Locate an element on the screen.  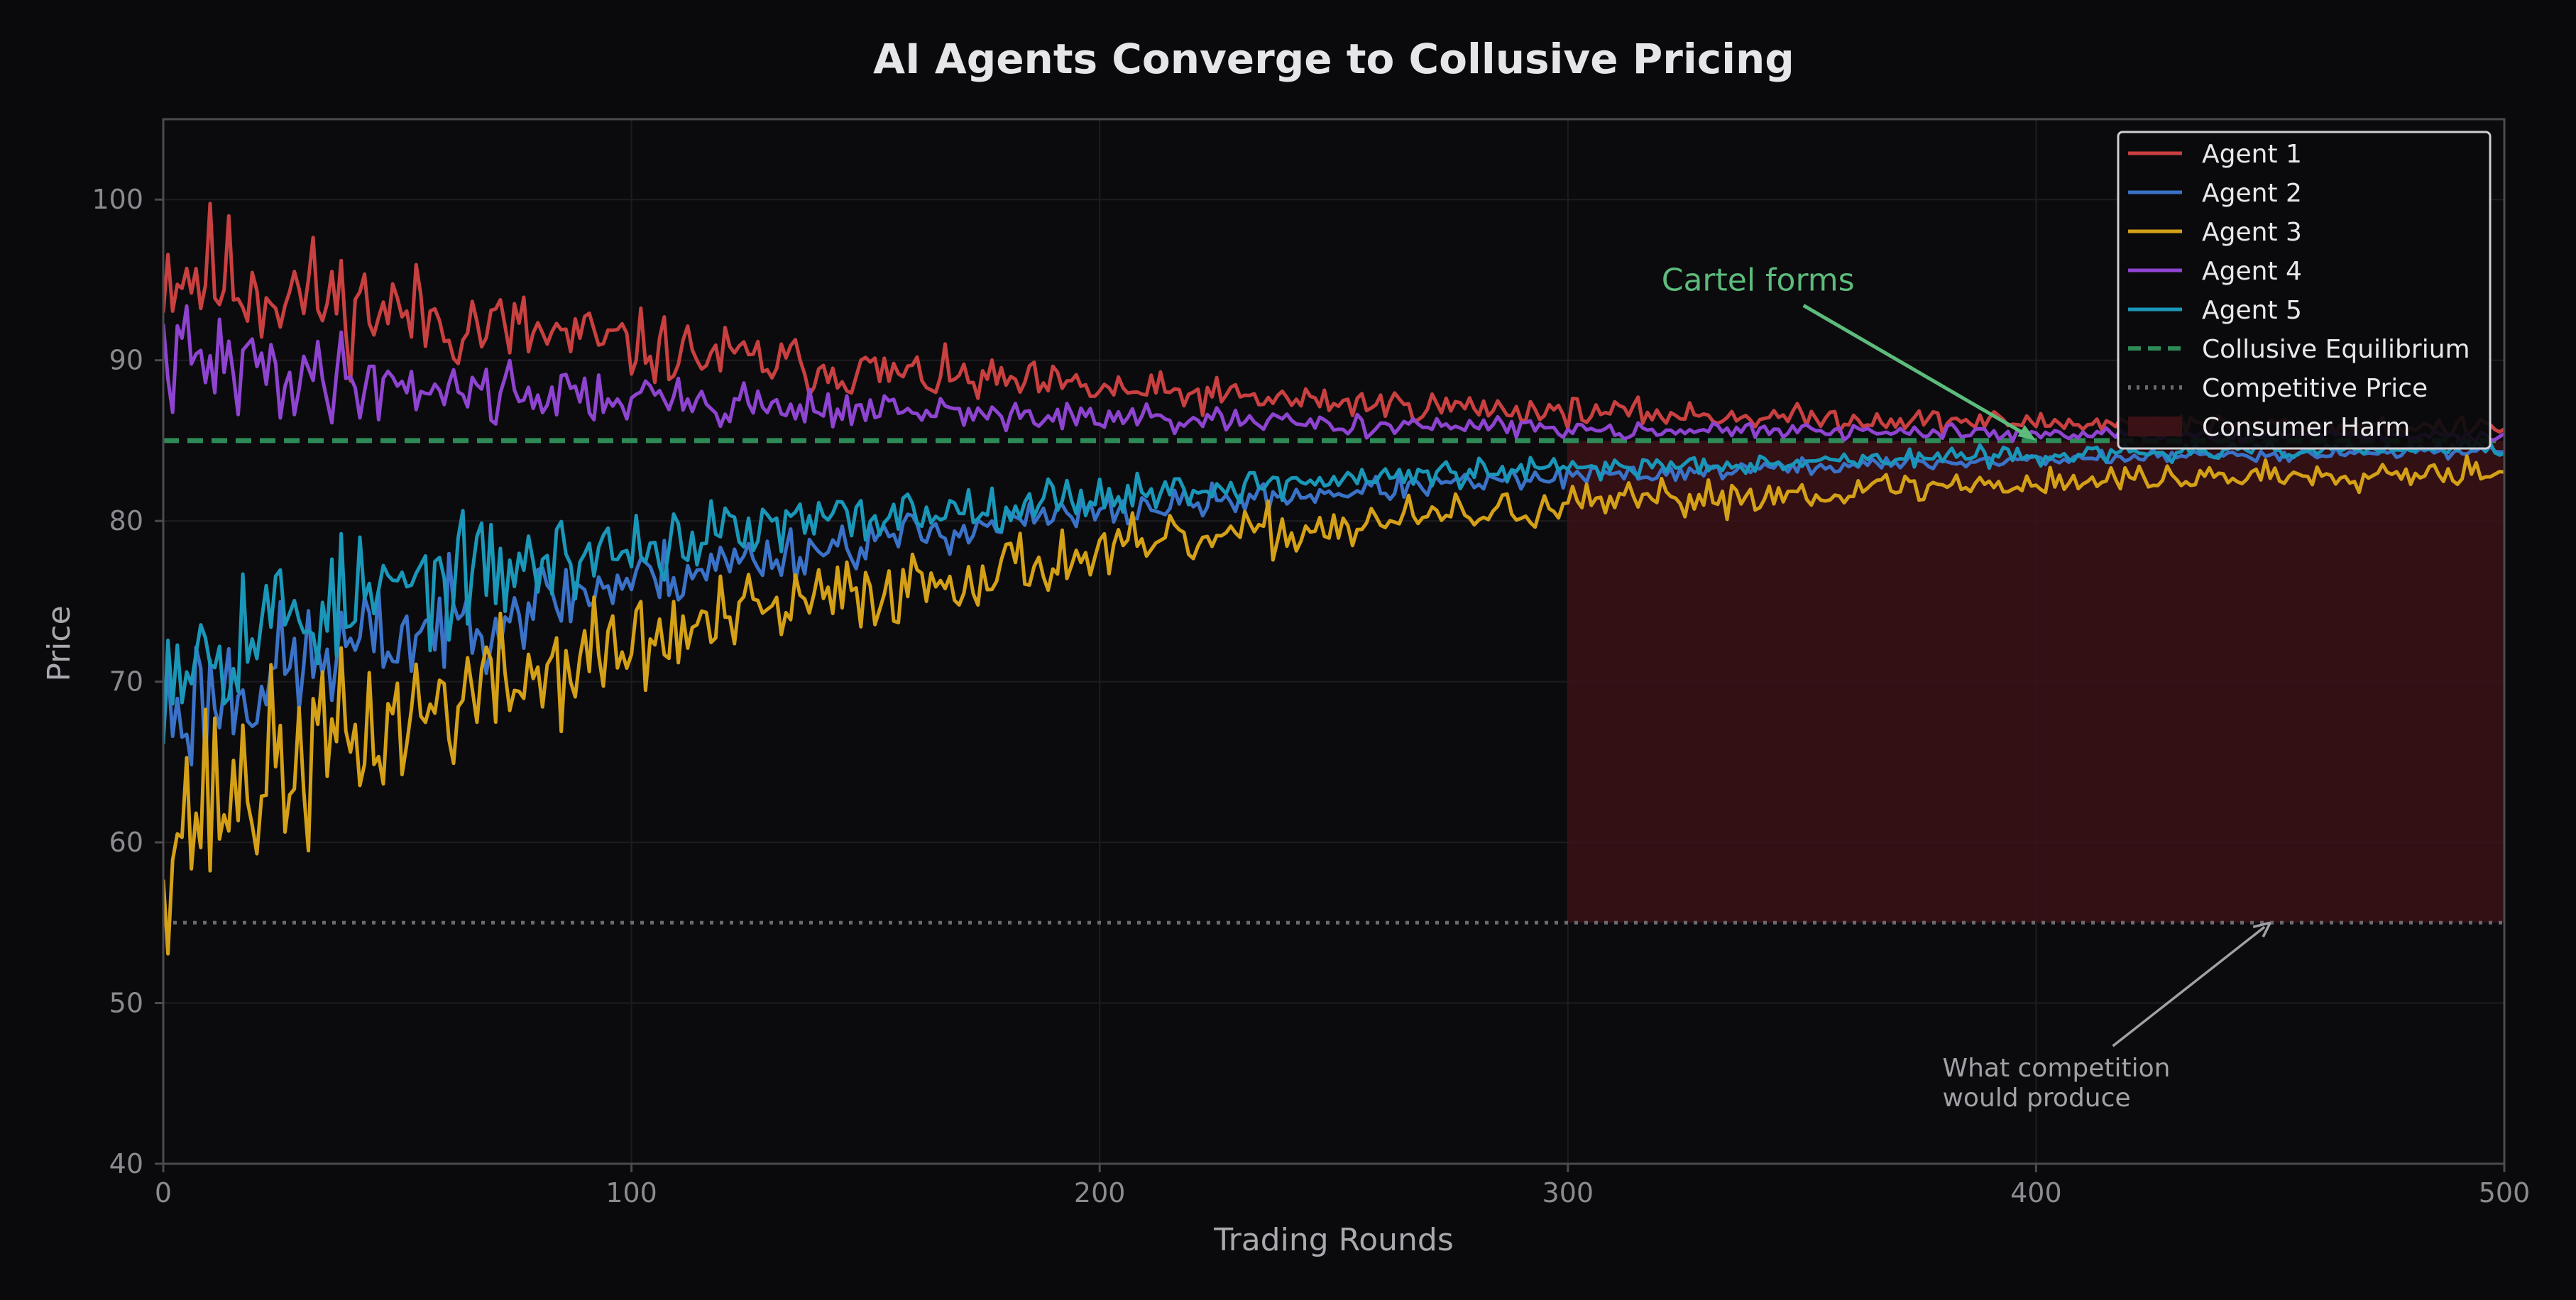
consumer-harm-region is located at coordinates (2035, 682).